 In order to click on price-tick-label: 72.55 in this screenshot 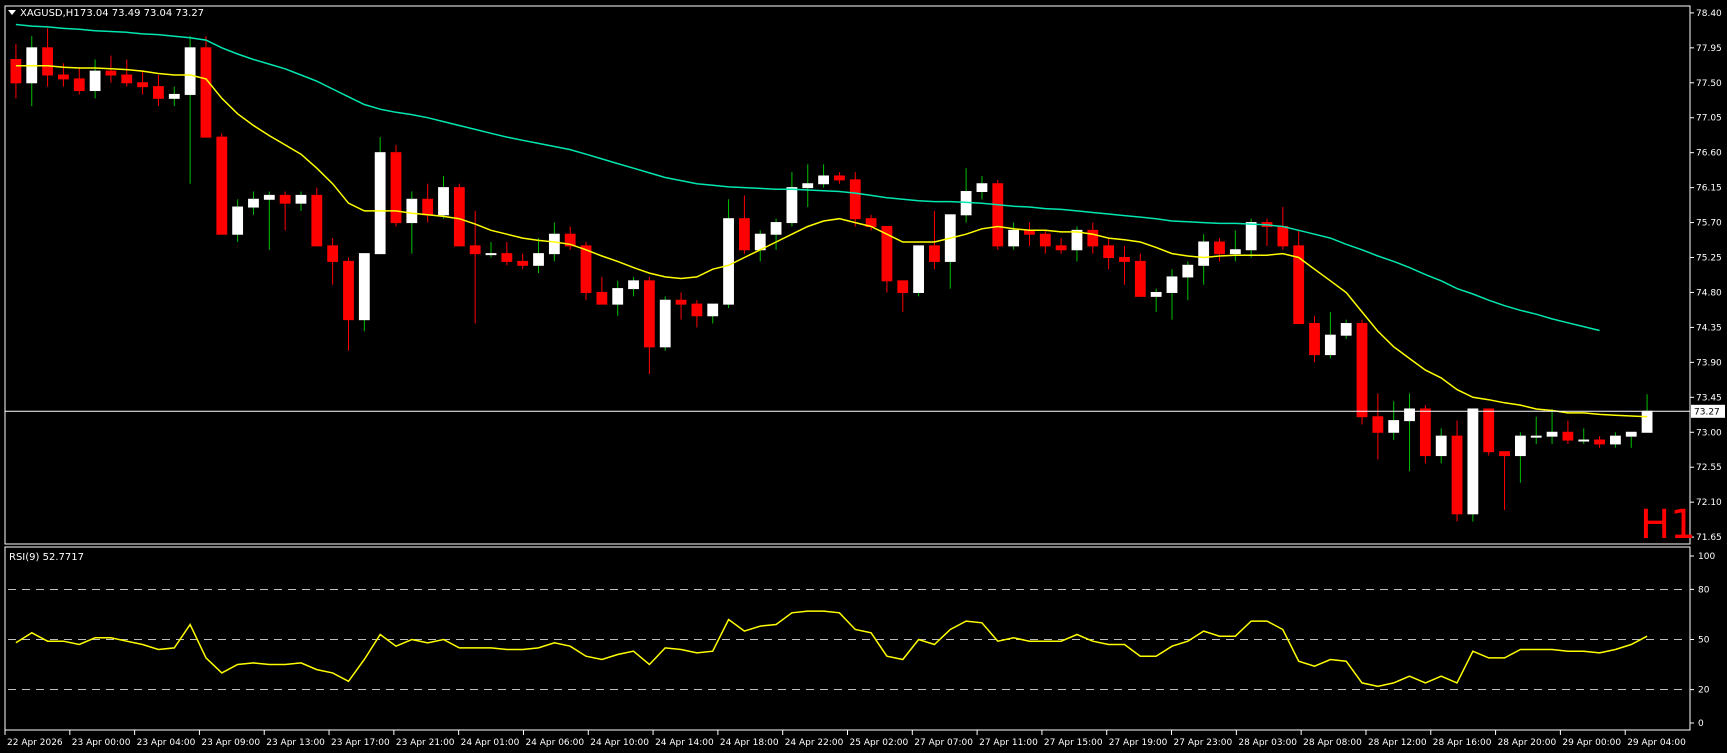, I will do `click(1709, 468)`.